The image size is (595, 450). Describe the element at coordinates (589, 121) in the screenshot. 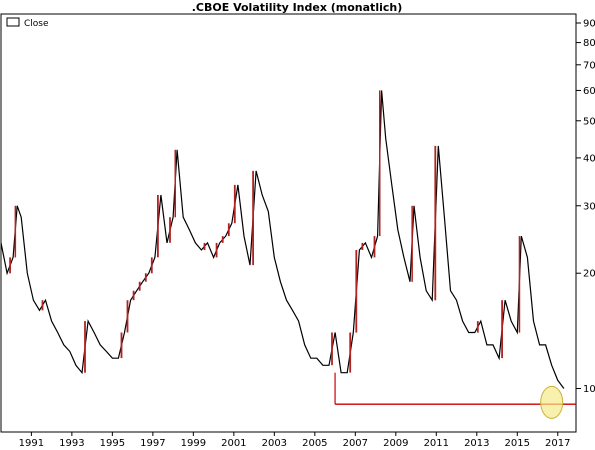

I see `y-tick-label: 50` at that location.